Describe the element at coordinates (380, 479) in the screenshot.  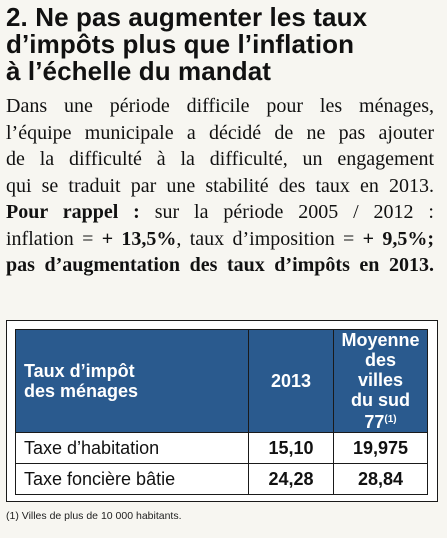
I see `row-average-value: 28,84` at that location.